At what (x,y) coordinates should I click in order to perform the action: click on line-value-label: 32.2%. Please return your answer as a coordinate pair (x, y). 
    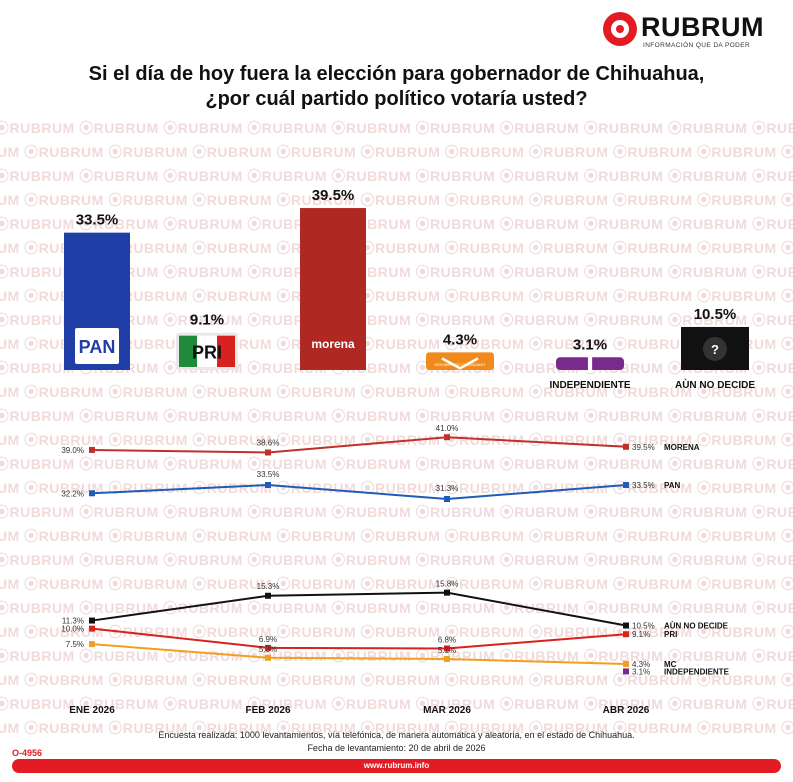
    Looking at the image, I should click on (72, 493).